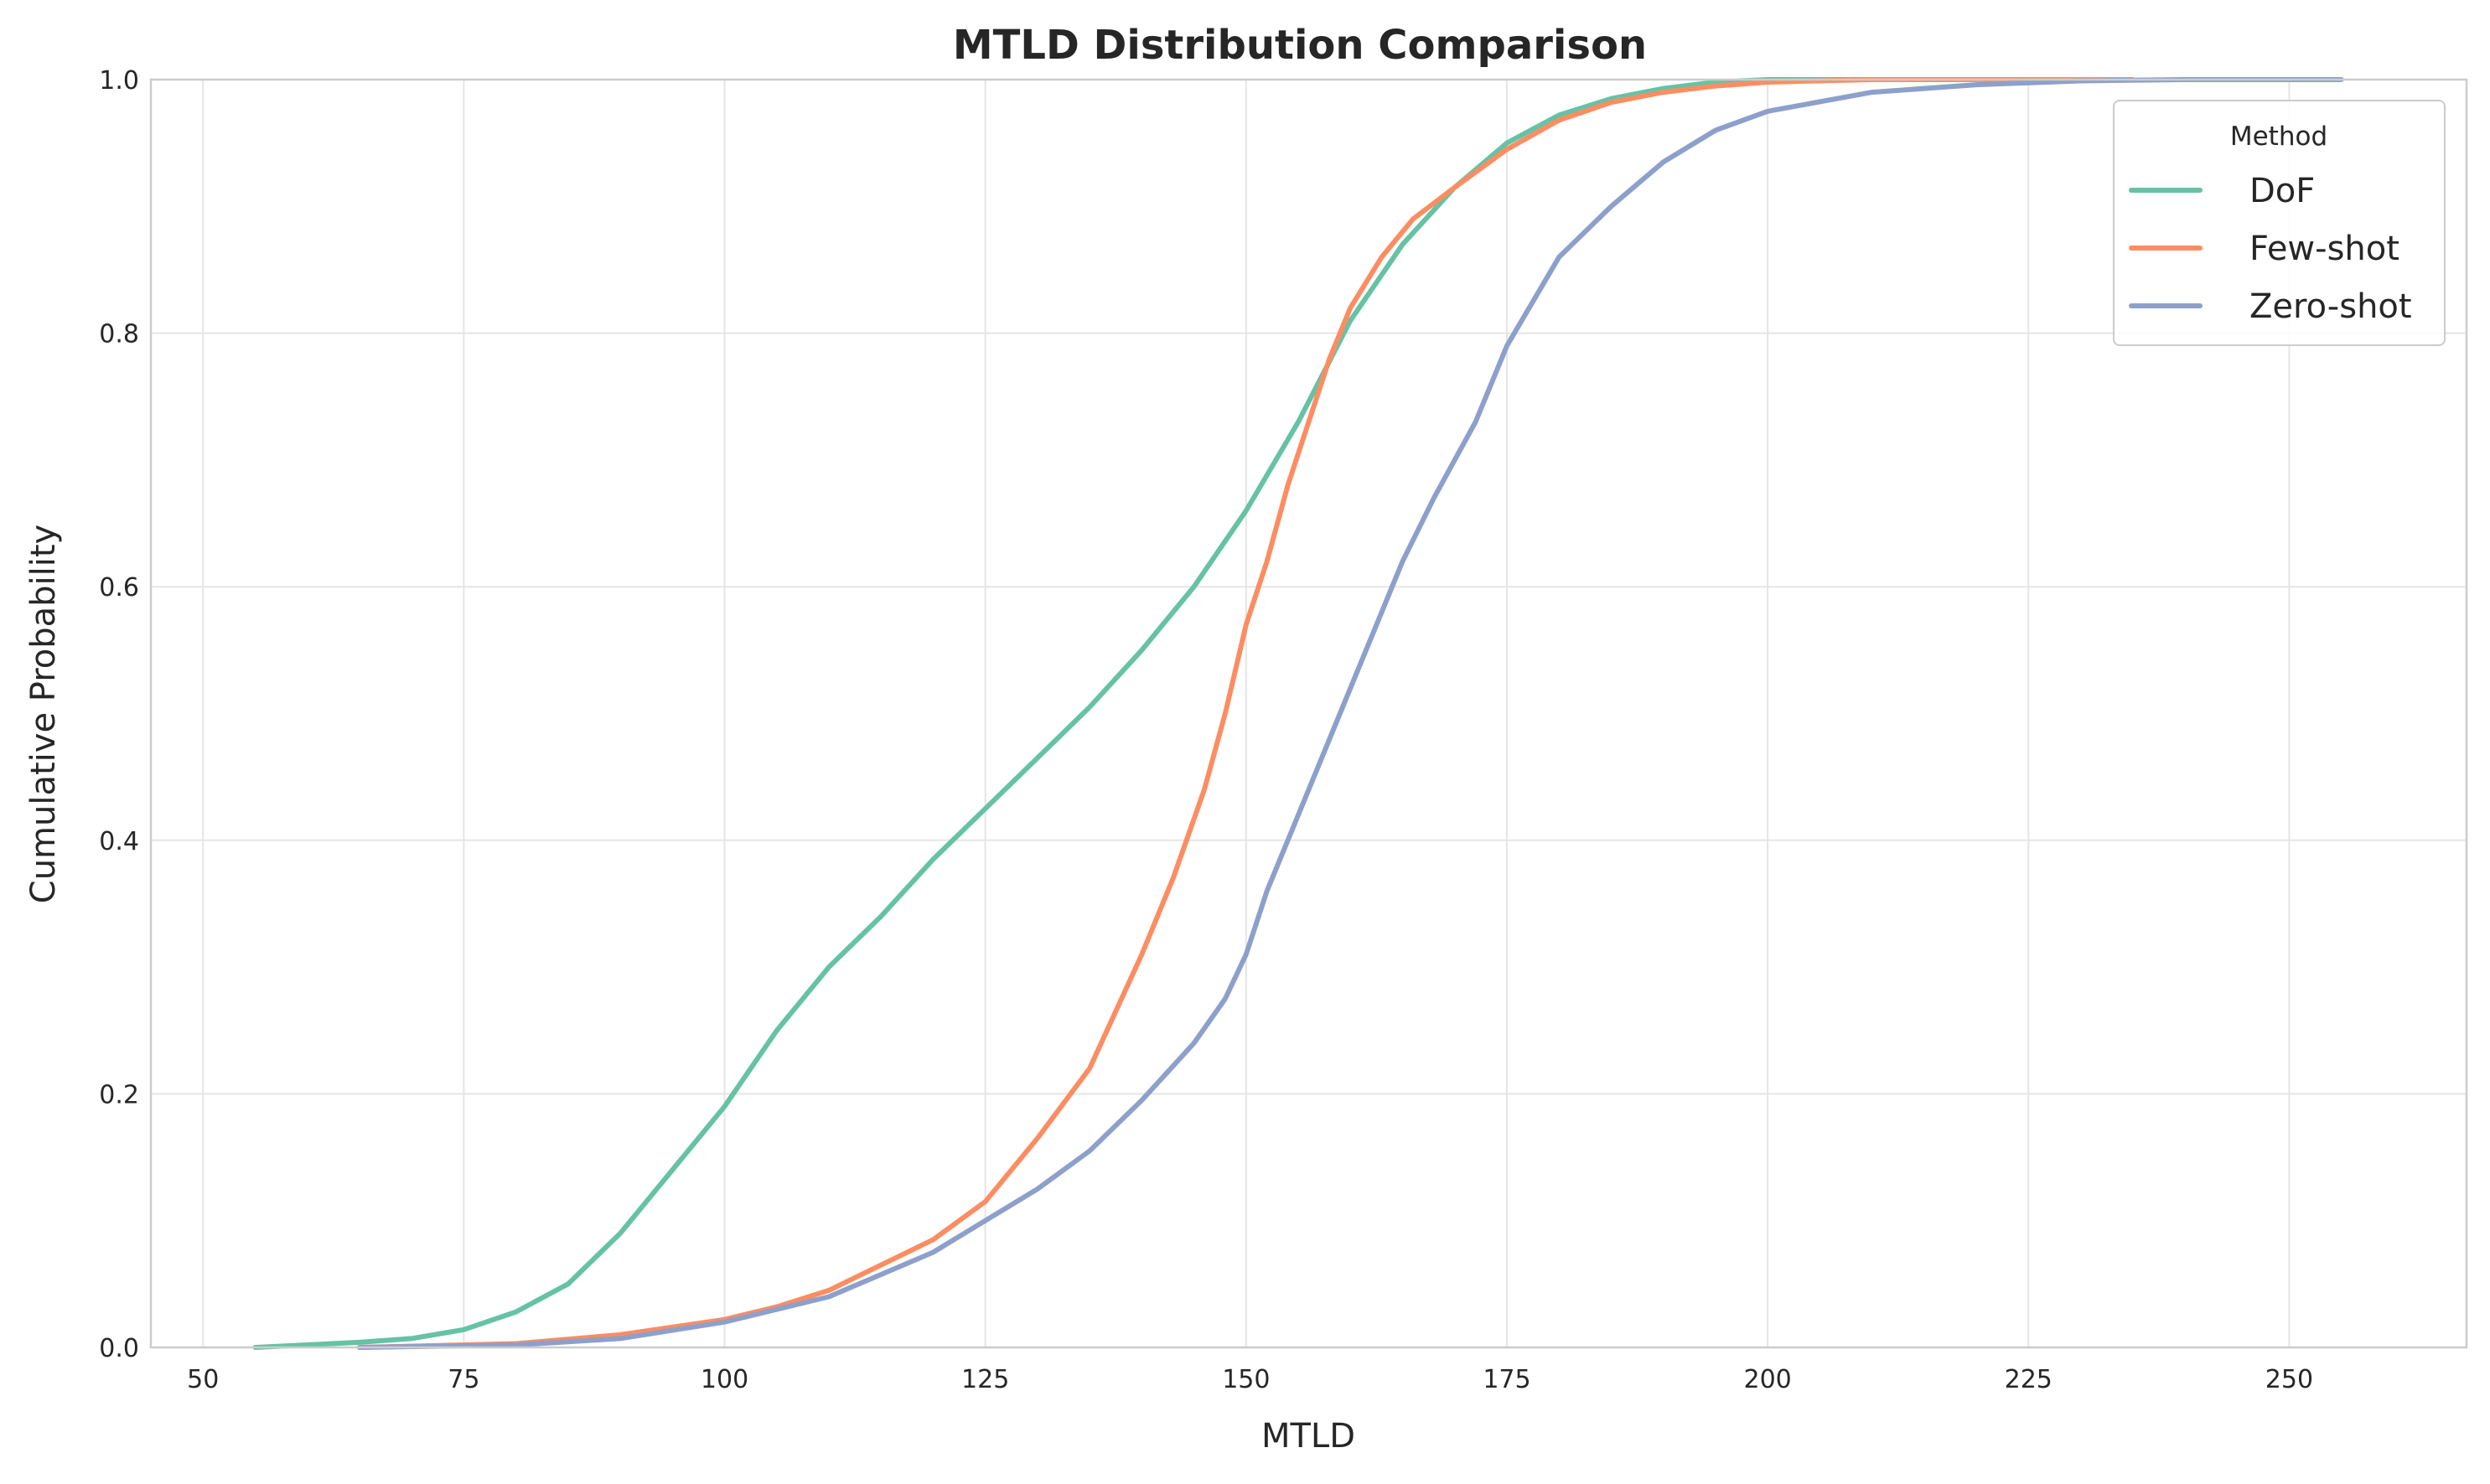  I want to click on legend-label: Zero-shot, so click(2330, 306).